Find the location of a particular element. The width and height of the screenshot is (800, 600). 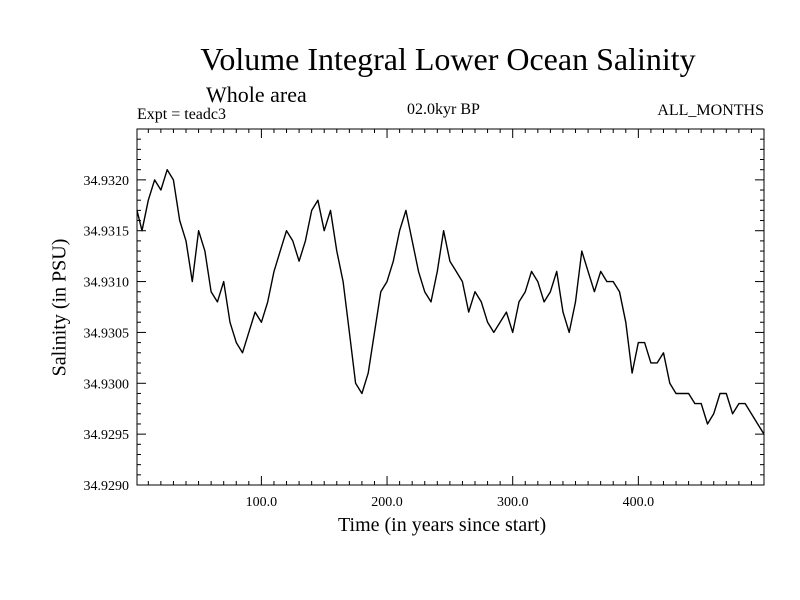

y-tick-label: 34.9305 is located at coordinates (107, 333).